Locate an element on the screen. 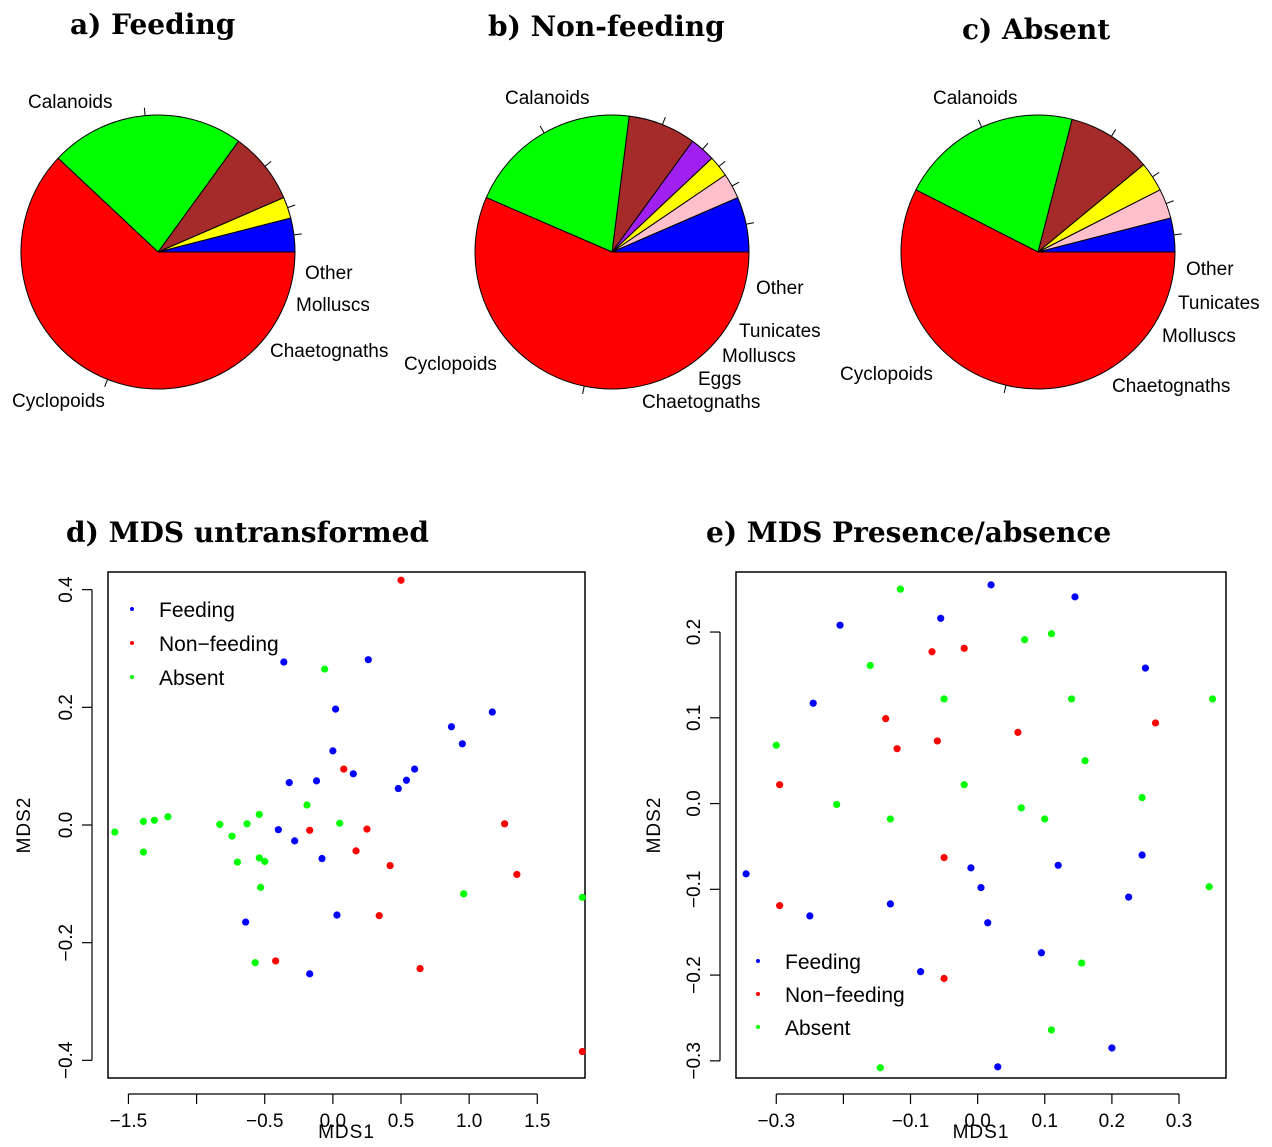  pie-b-title: b) Non-feeding is located at coordinates (606, 26).